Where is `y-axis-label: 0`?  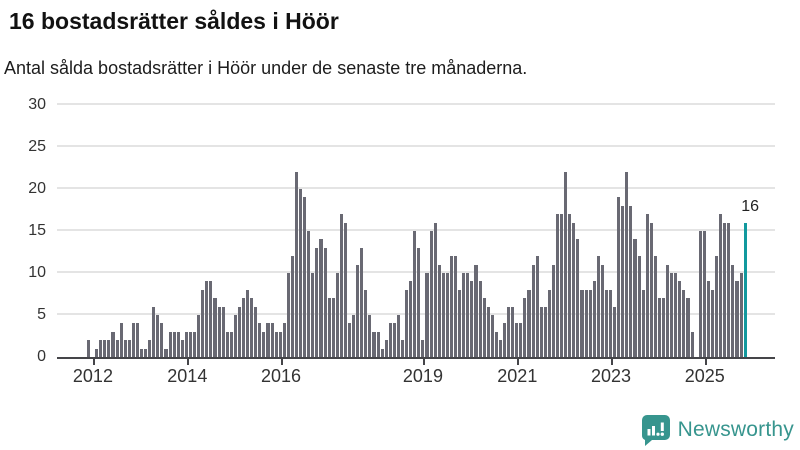
y-axis-label: 0 is located at coordinates (41, 356).